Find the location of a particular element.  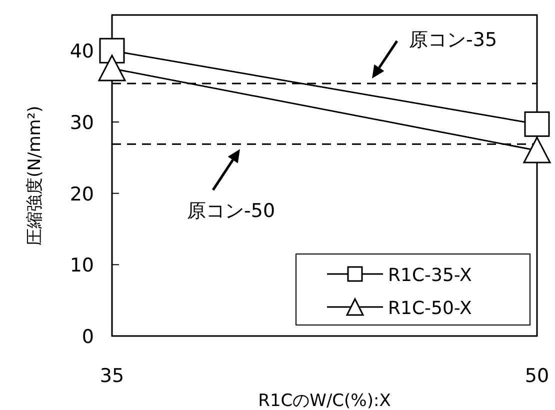

y-tick-label: 10 is located at coordinates (82, 265).